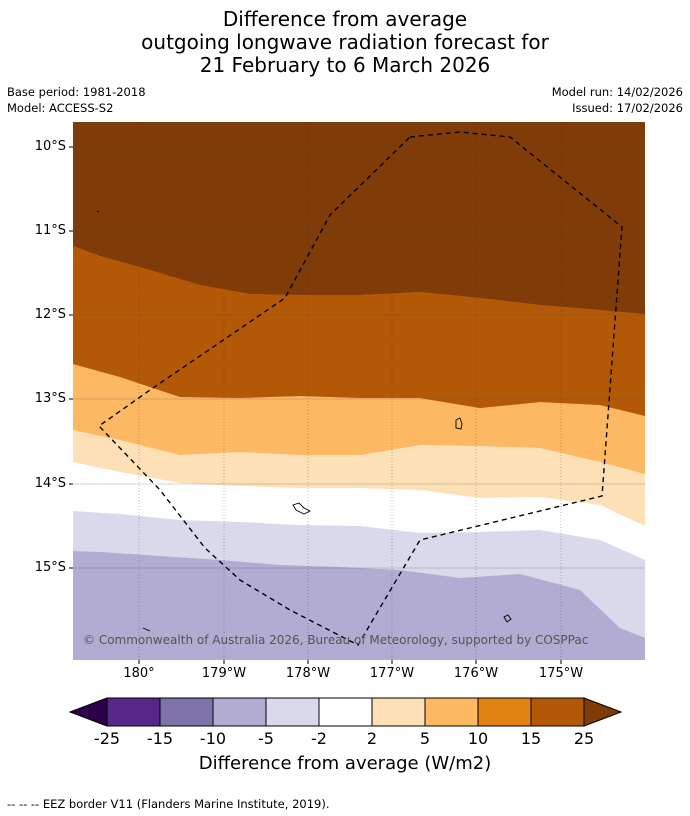  I want to click on lat-label-11s: 11°S, so click(50, 230).